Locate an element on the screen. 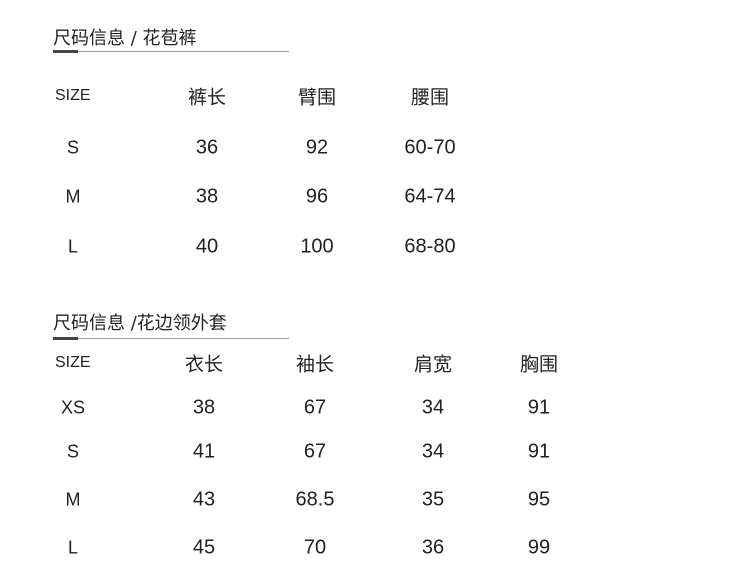 The width and height of the screenshot is (750, 575). table-cell: 100 is located at coordinates (317, 246).